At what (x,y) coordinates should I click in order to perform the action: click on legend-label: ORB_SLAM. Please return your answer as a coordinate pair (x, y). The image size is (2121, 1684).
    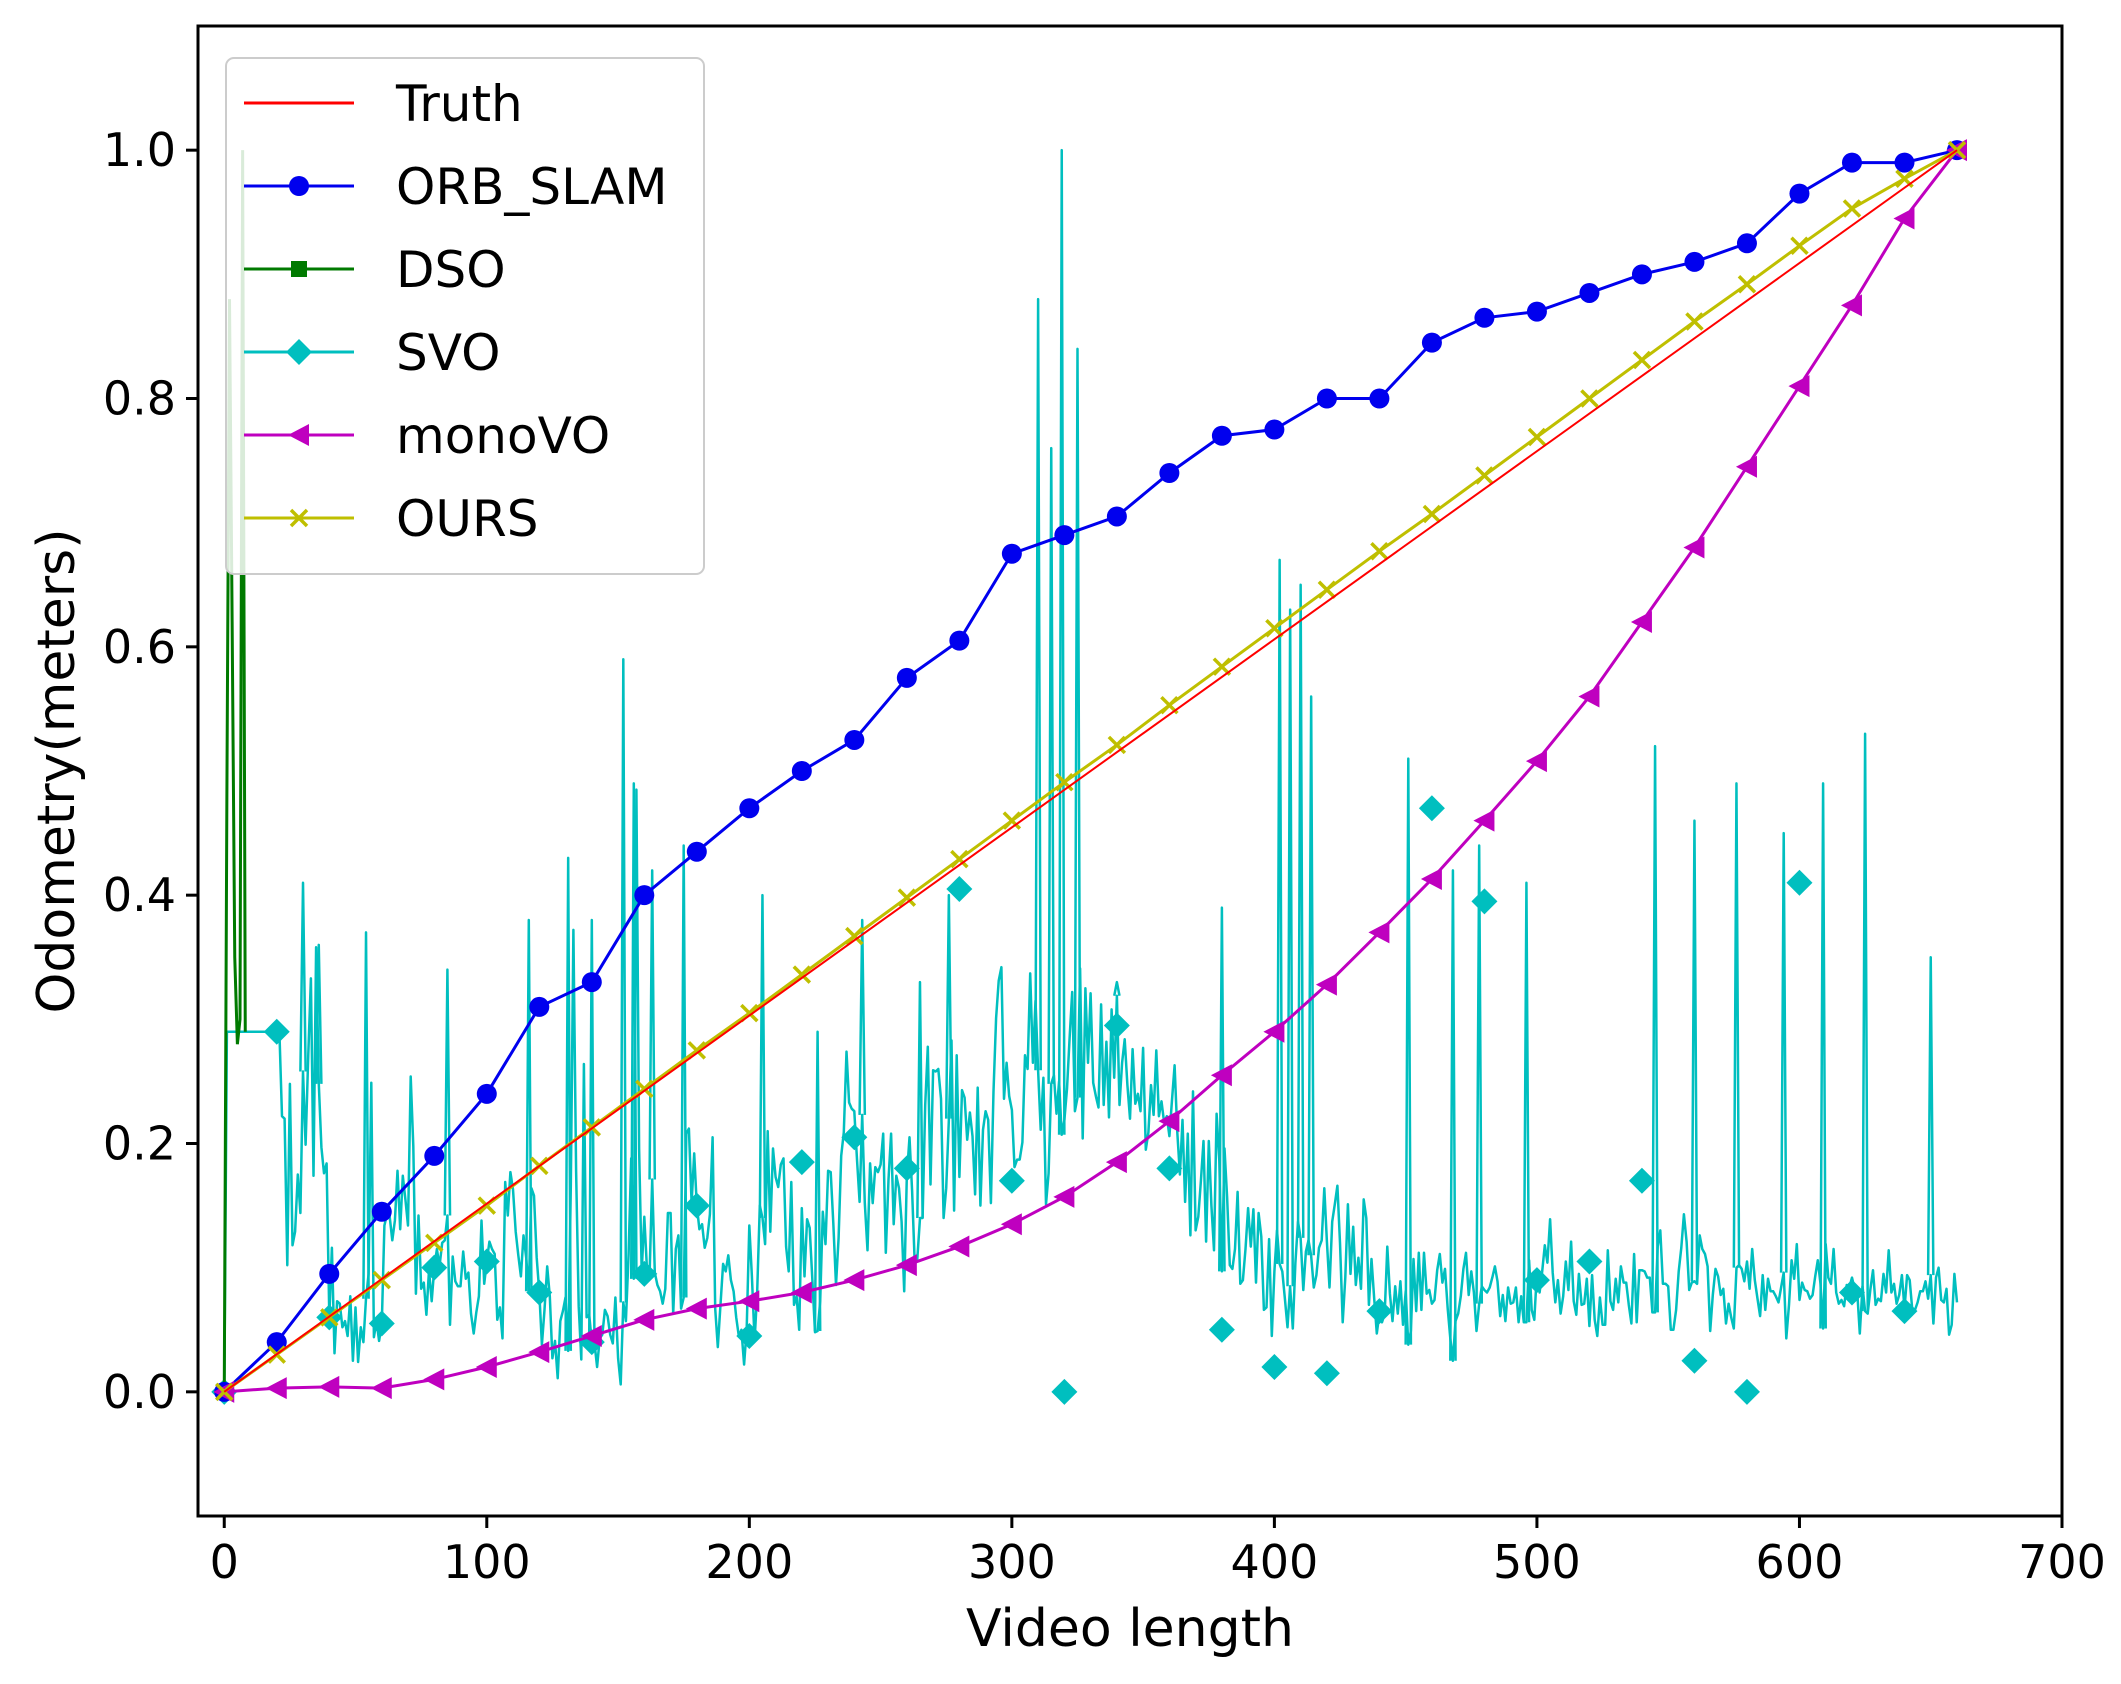
    Looking at the image, I should click on (531, 187).